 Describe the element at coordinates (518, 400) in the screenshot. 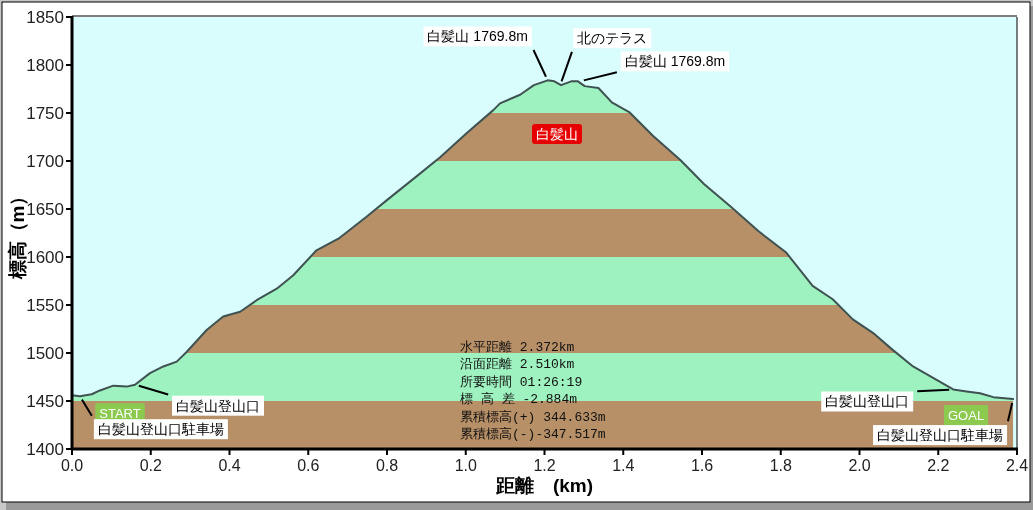

I see `annotation: 標 高 差 -2.884m` at that location.